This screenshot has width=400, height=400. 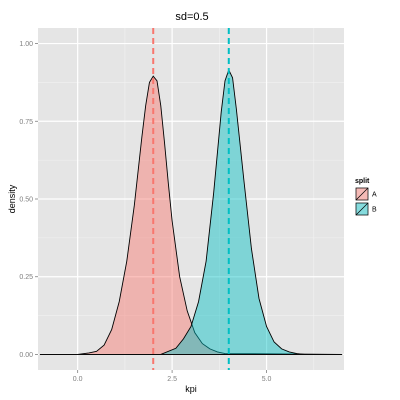 I want to click on legend-title: split, so click(x=362, y=181).